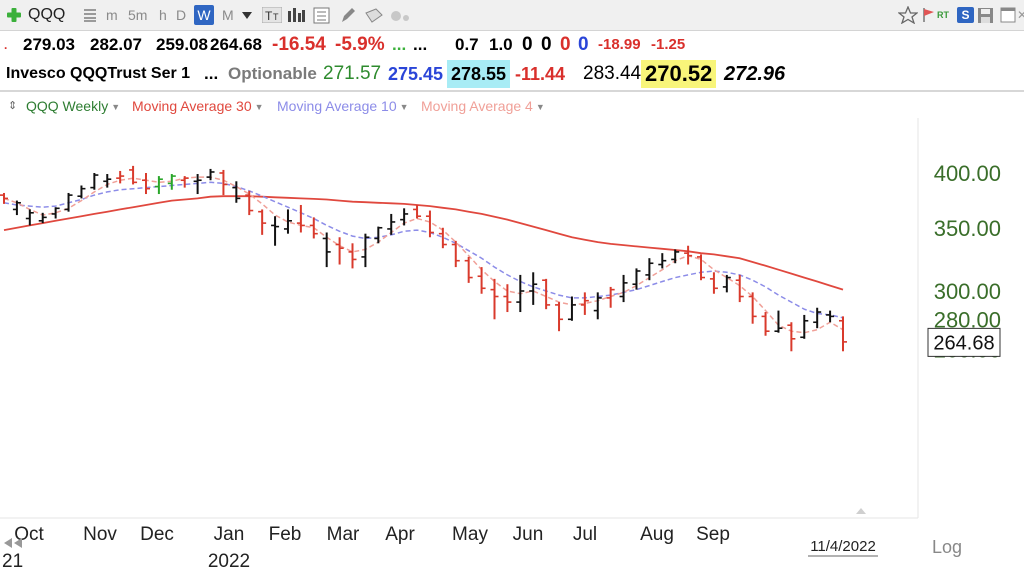  What do you see at coordinates (182, 44) in the screenshot?
I see `low-value: 259.08` at bounding box center [182, 44].